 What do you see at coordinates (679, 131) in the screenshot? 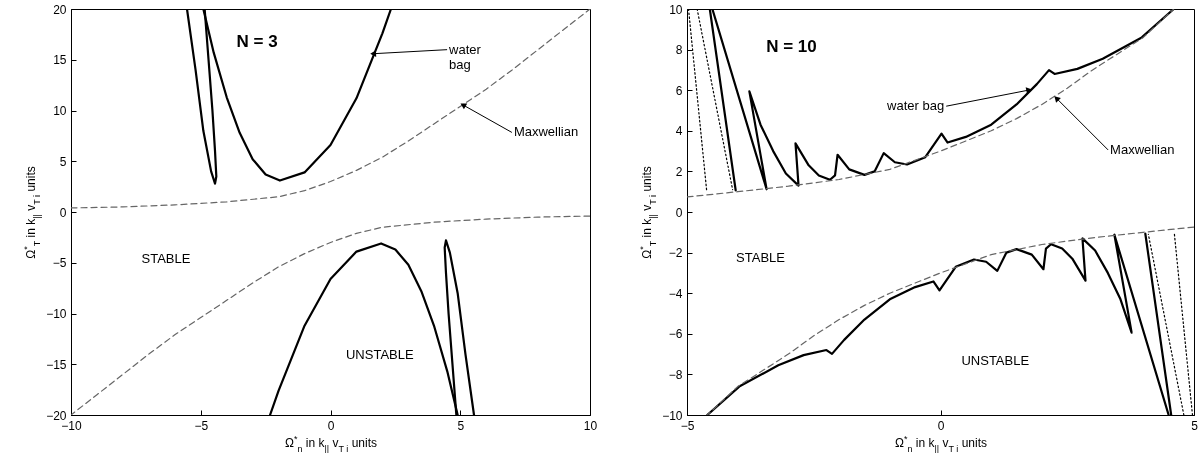
I see `y-tick-label: 4` at bounding box center [679, 131].